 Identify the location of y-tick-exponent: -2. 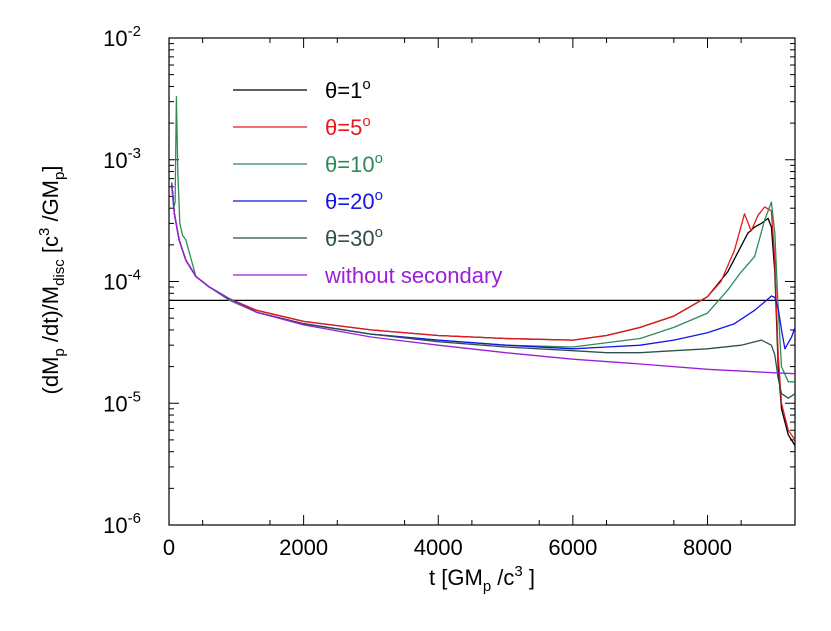
(134, 31).